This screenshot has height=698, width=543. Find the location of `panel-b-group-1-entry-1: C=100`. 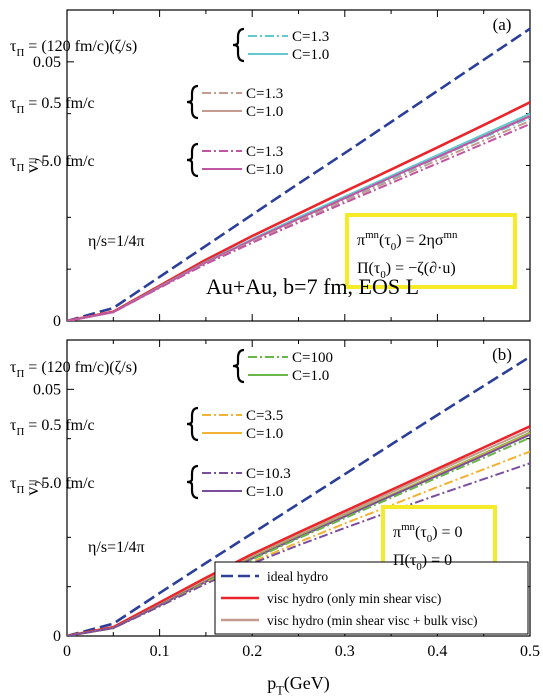

panel-b-group-1-entry-1: C=100 is located at coordinates (312, 358).